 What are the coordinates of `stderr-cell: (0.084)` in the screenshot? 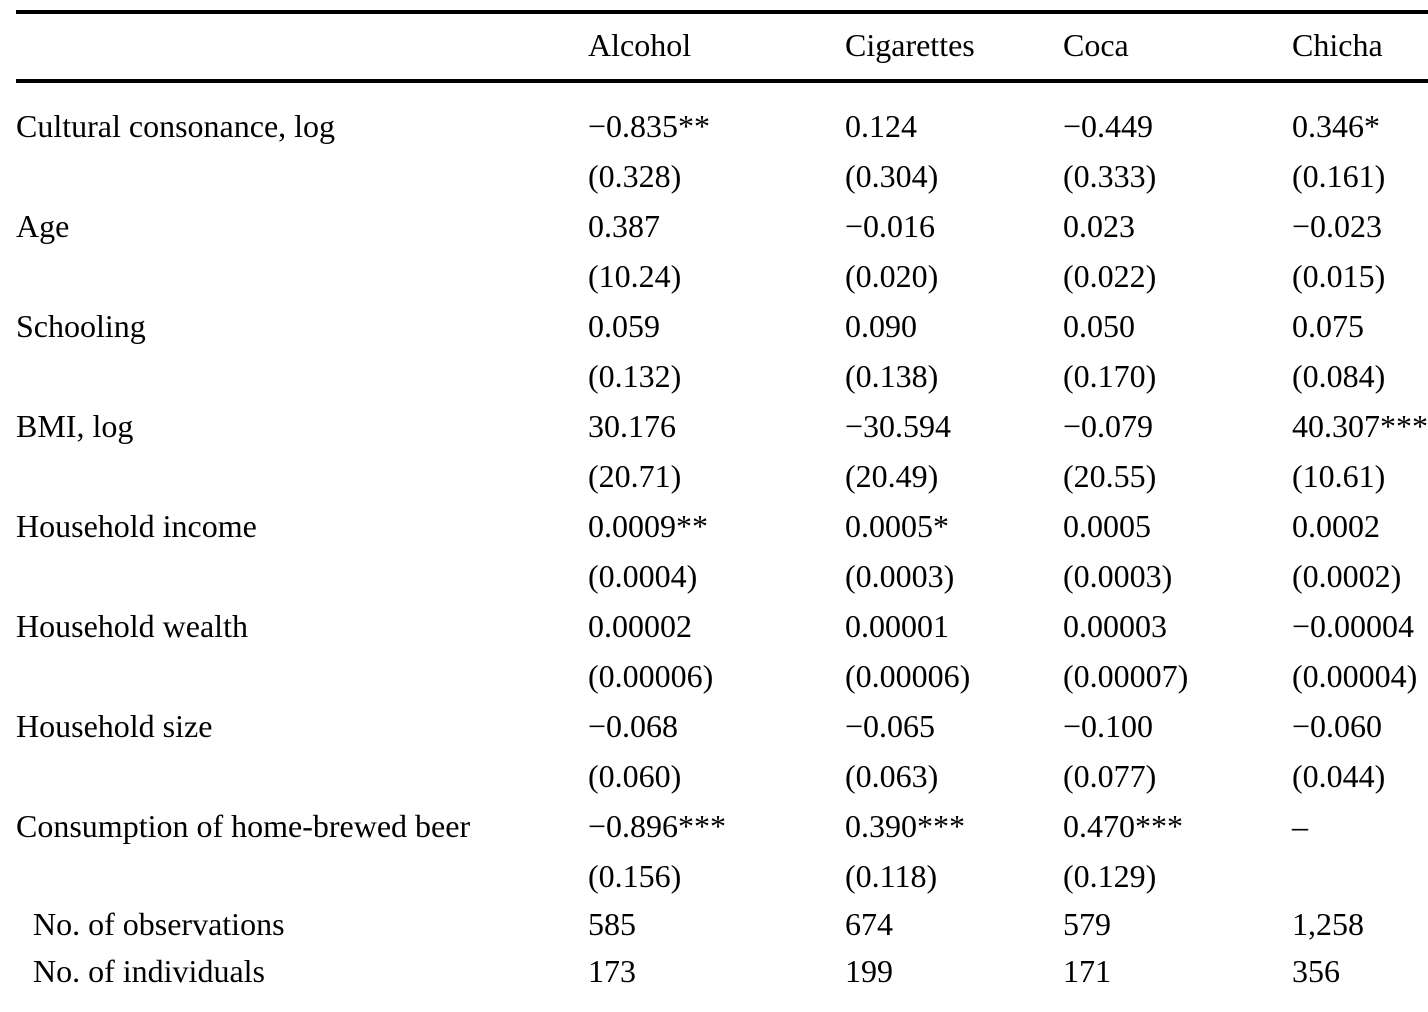 It's located at (1339, 375).